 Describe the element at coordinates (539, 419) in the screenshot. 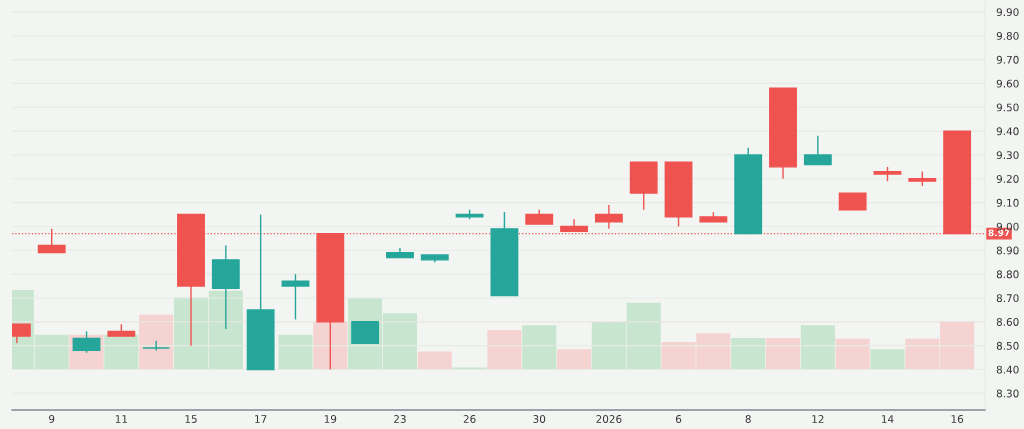

I see `x-tick-label: 30` at that location.